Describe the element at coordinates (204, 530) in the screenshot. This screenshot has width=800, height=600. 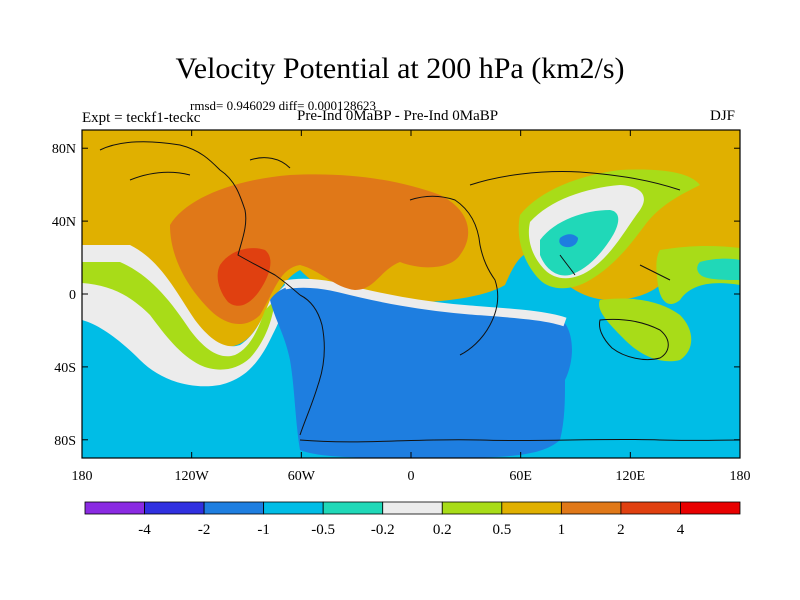
I see `colorbar-label: -2` at that location.